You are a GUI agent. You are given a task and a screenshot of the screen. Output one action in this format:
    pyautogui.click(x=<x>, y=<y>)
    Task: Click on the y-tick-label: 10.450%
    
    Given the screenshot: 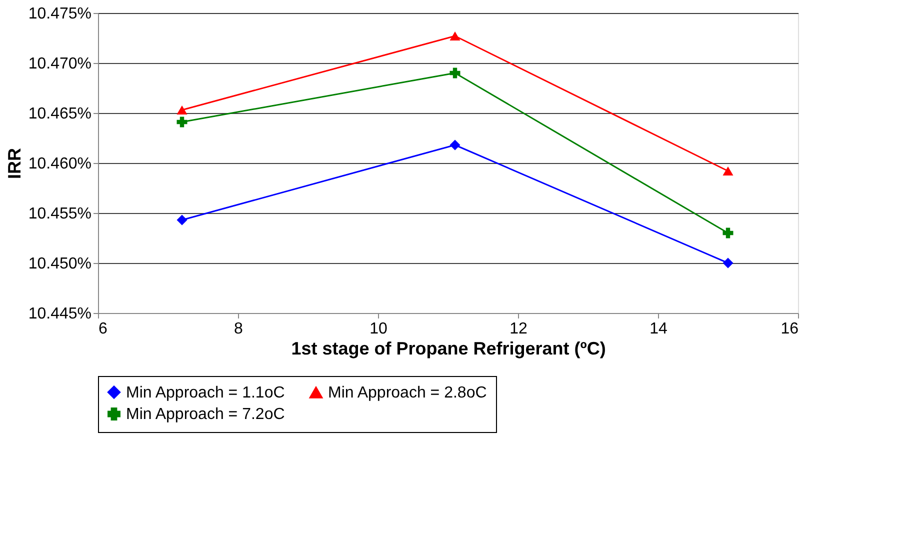 What is the action you would take?
    pyautogui.click(x=60, y=264)
    